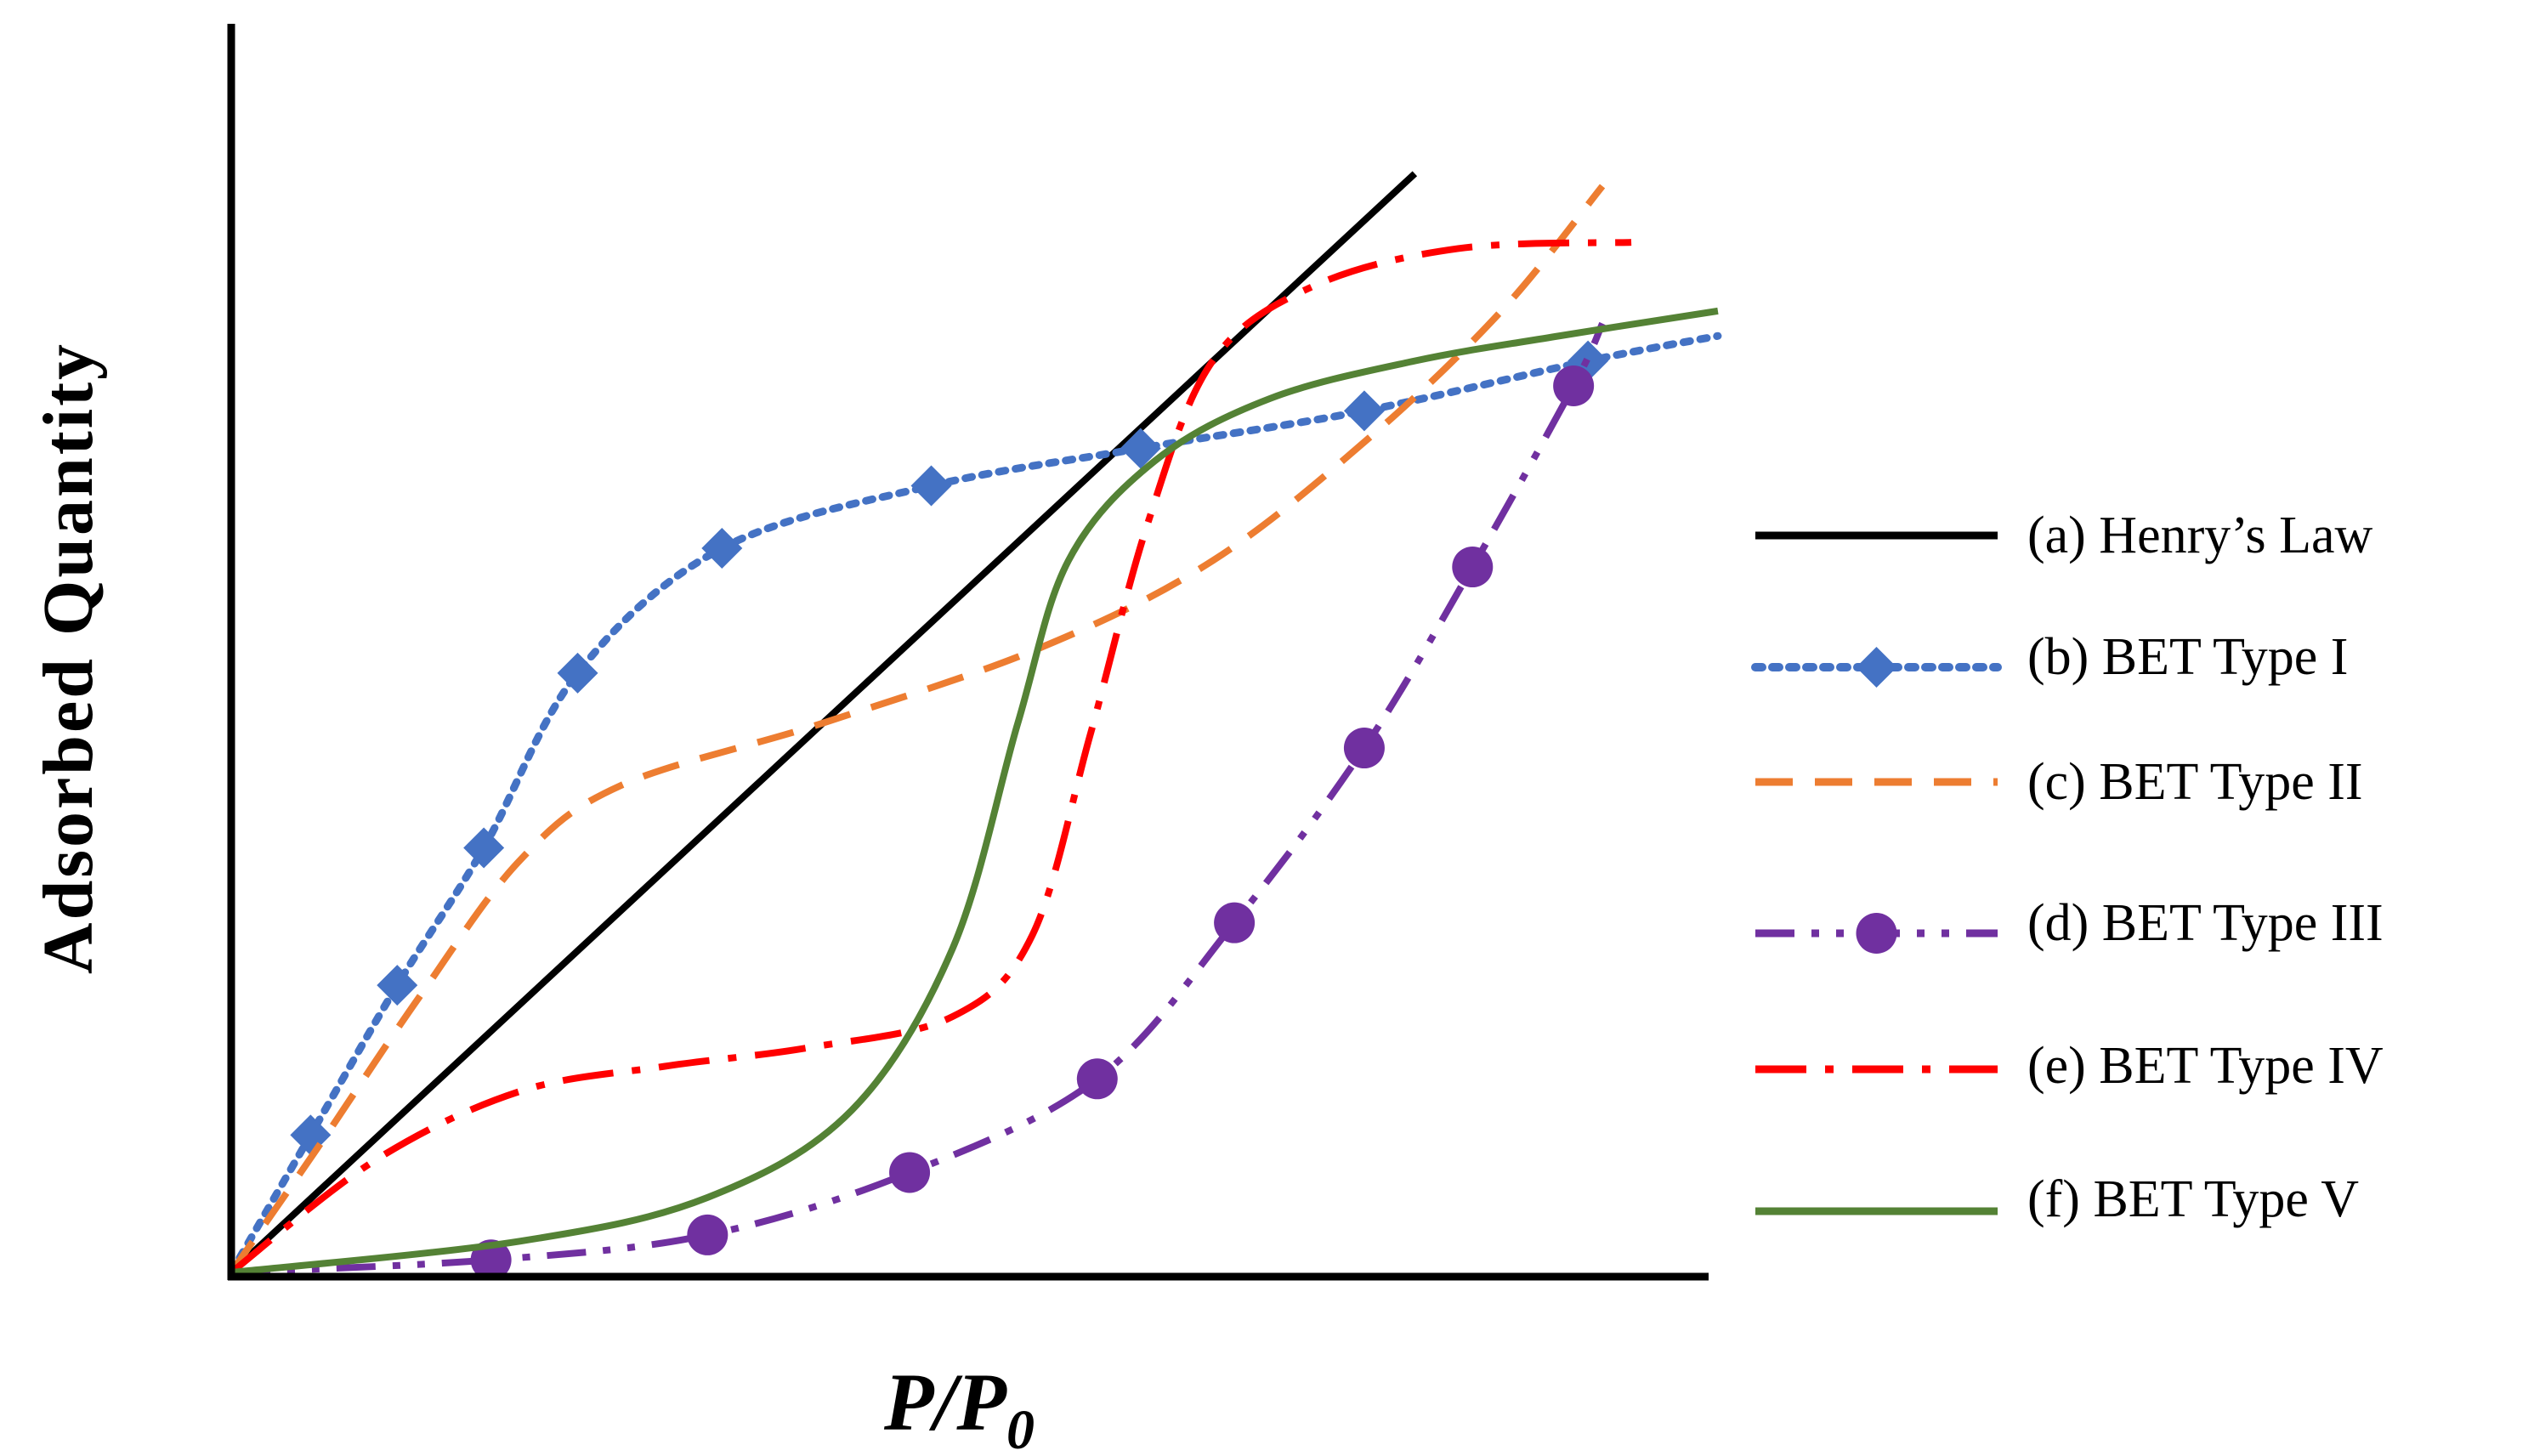  Describe the element at coordinates (2195, 782) in the screenshot. I see `legend-label-bet-type-ii: (c) BET Type II` at that location.